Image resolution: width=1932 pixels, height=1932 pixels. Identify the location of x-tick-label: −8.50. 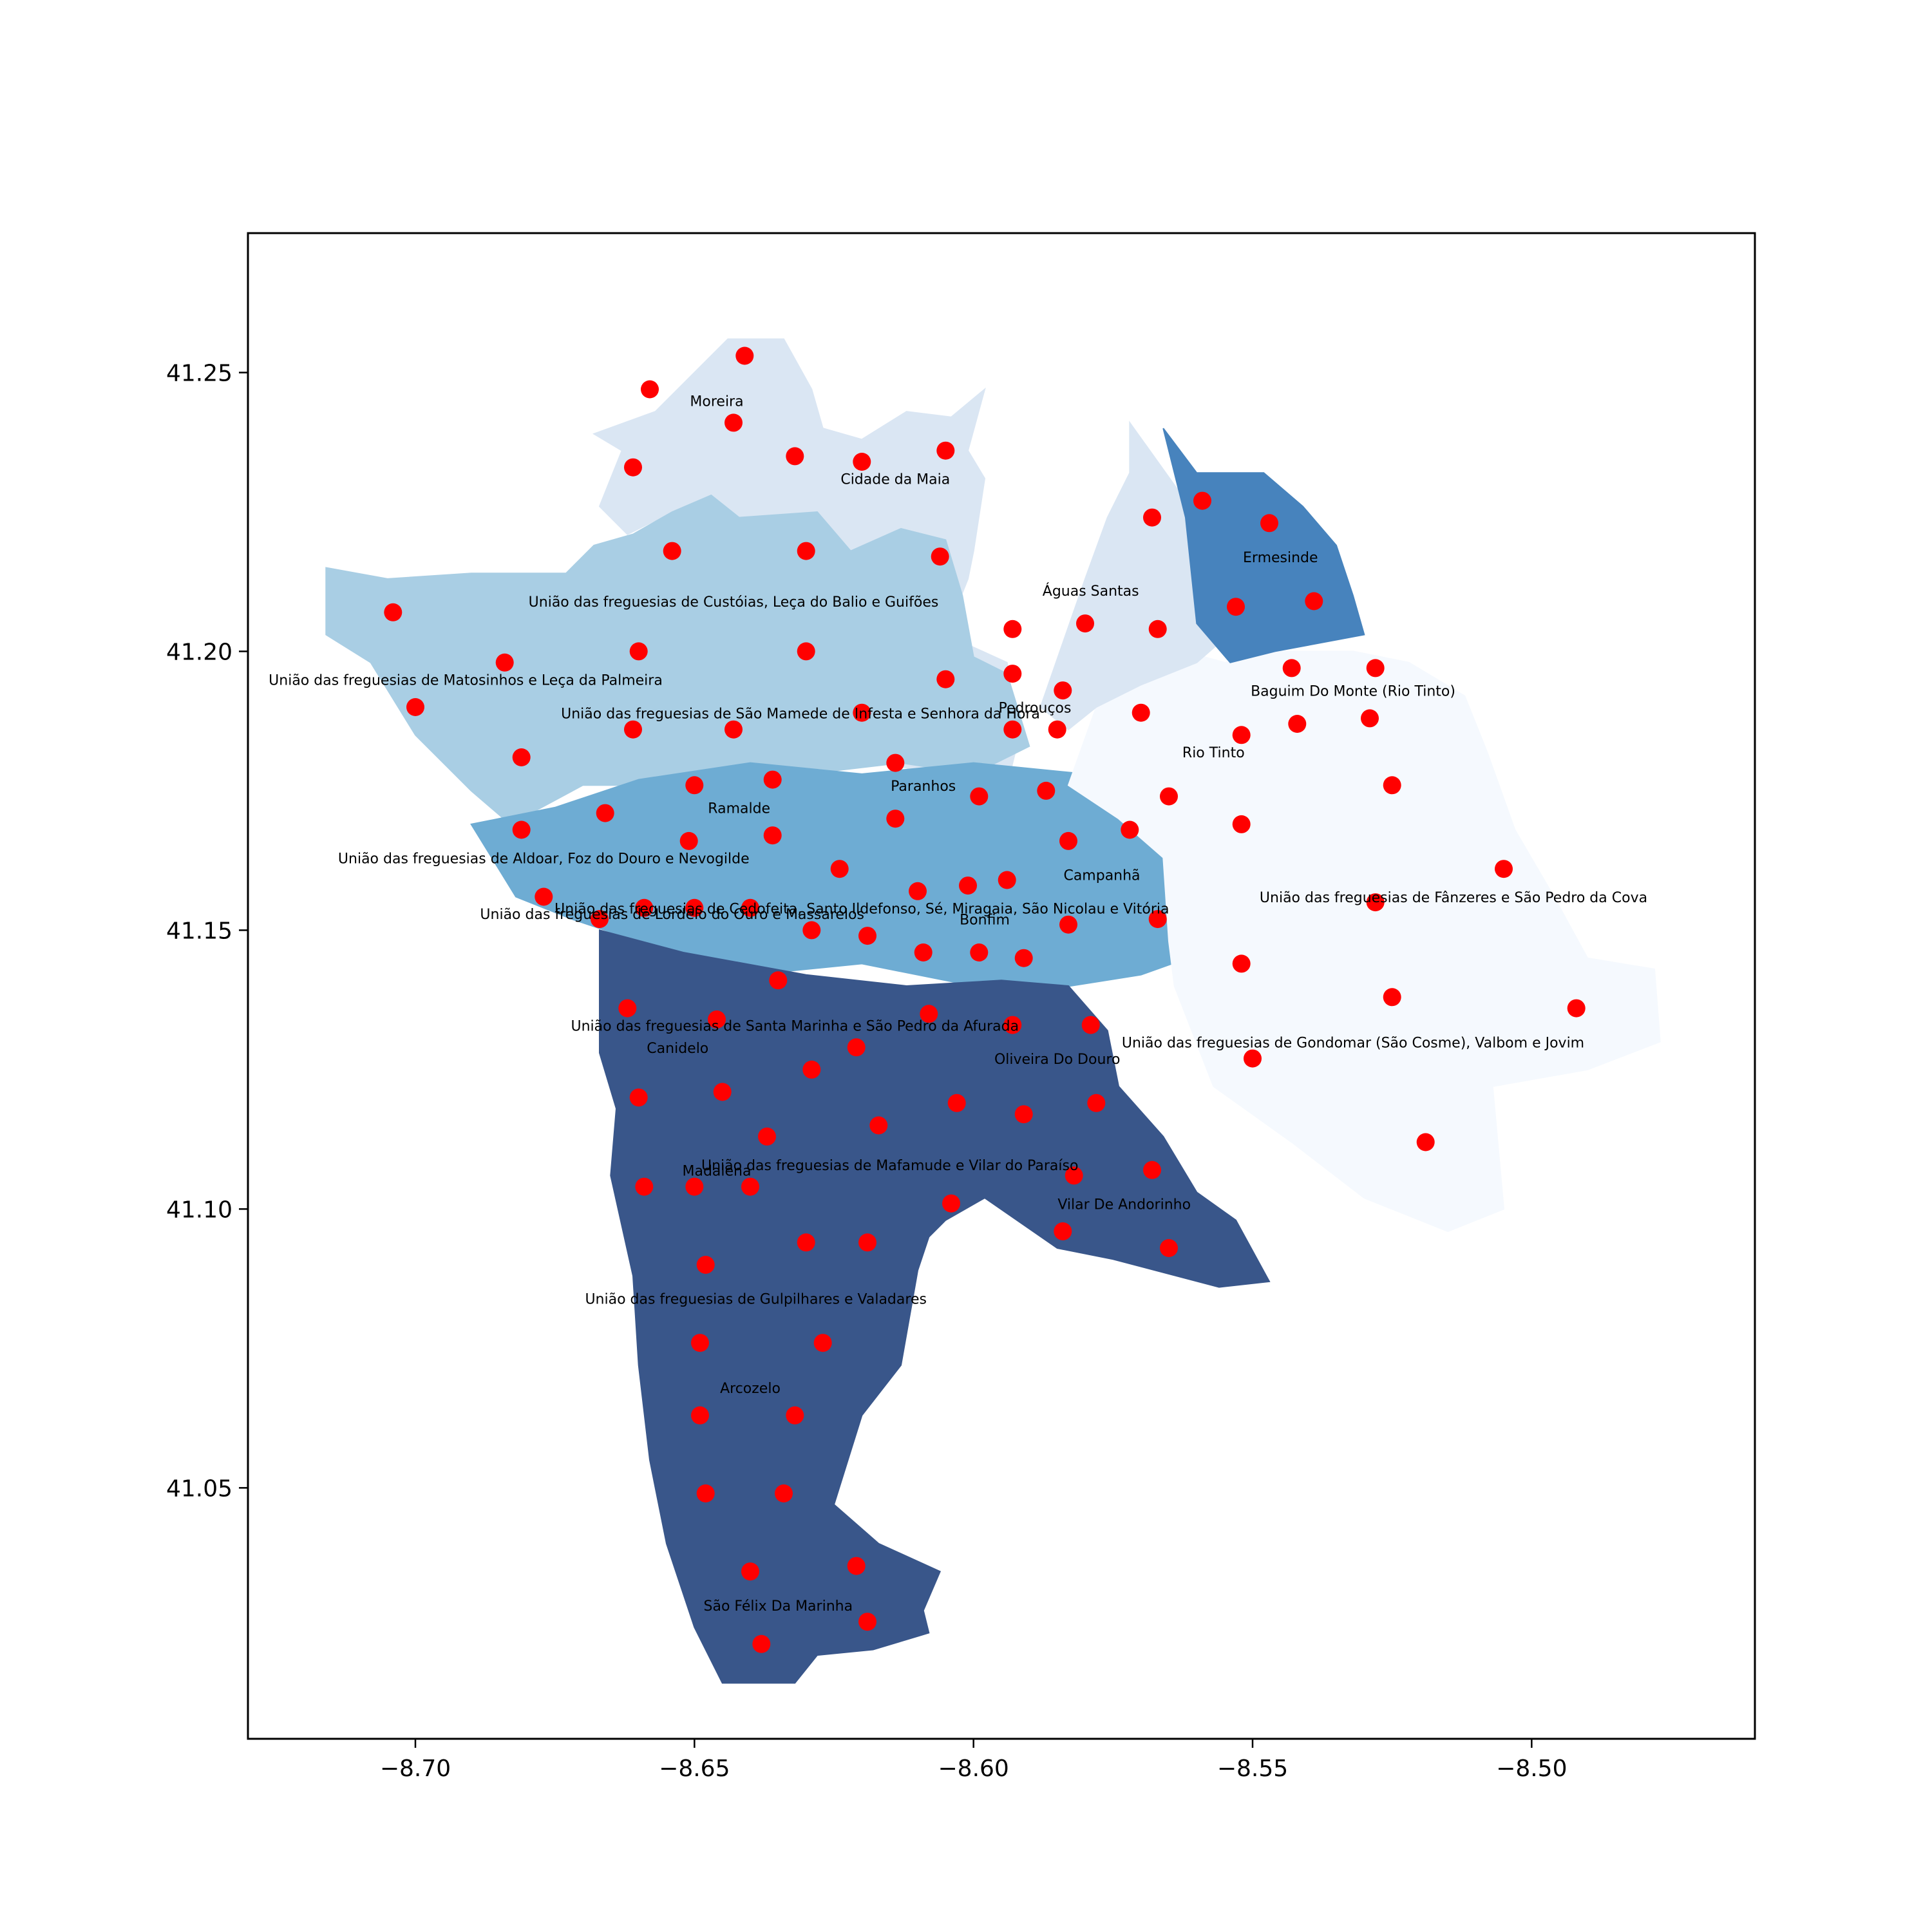
(1531, 1769).